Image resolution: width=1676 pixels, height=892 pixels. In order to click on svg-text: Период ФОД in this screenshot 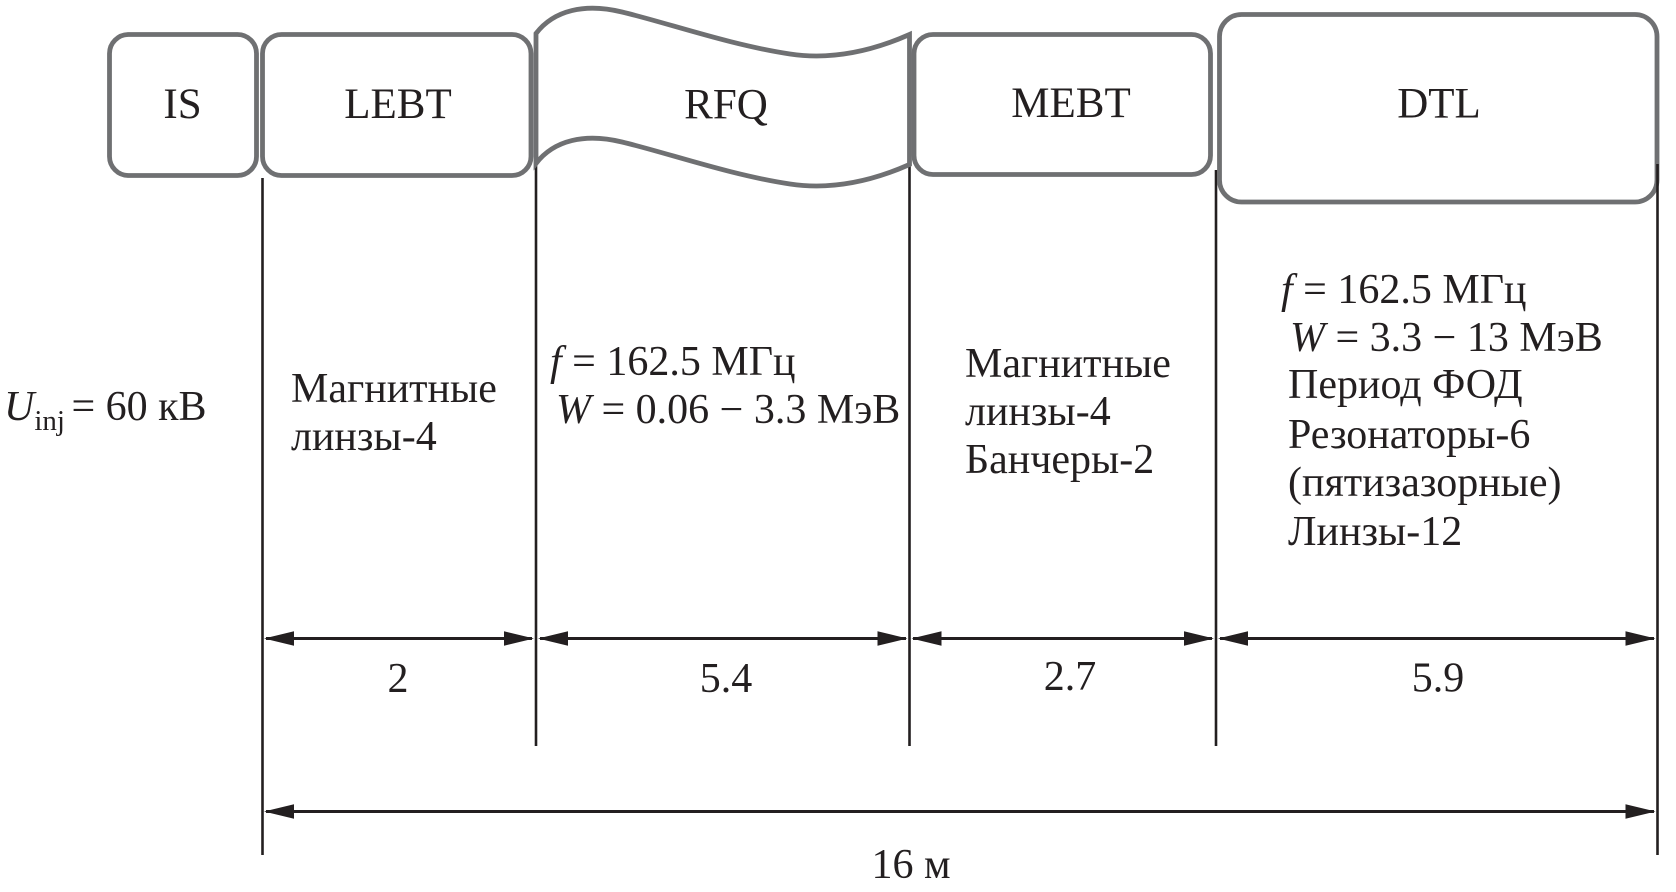, I will do `click(1405, 385)`.